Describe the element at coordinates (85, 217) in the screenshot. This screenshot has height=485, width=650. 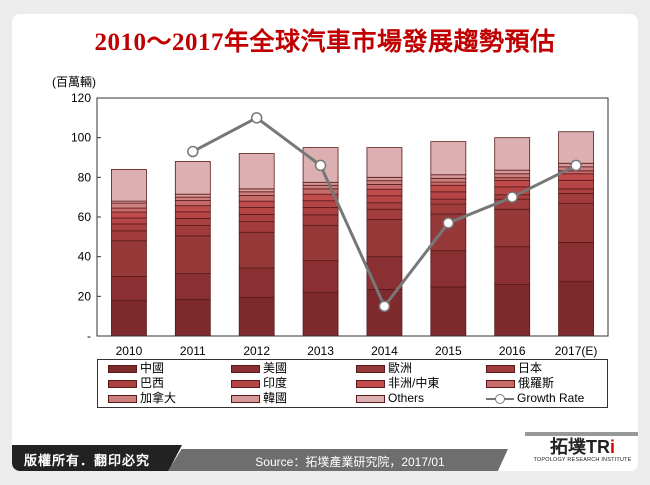
I see `y-tick-label: 60` at that location.